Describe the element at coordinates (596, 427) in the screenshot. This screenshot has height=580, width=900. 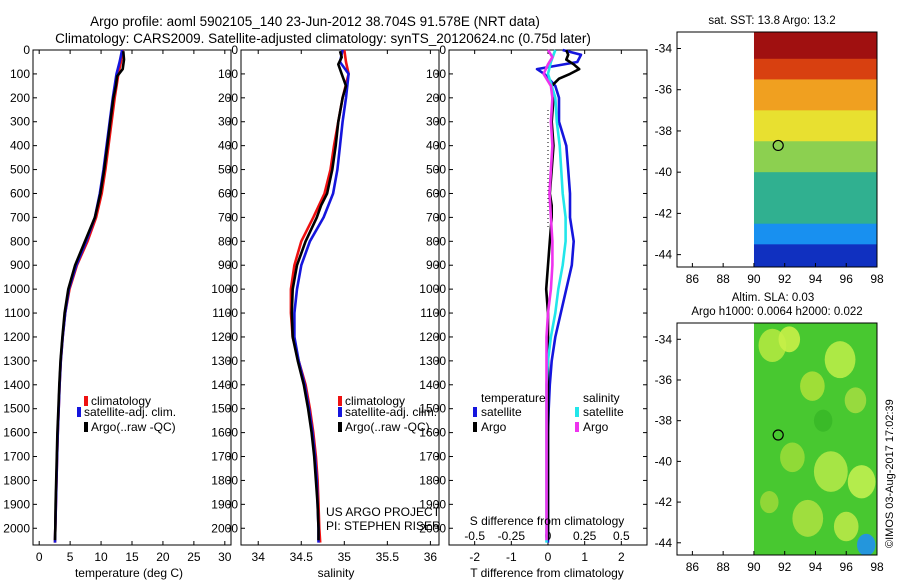
I see `legend-label-salinity-argo: Argo` at that location.